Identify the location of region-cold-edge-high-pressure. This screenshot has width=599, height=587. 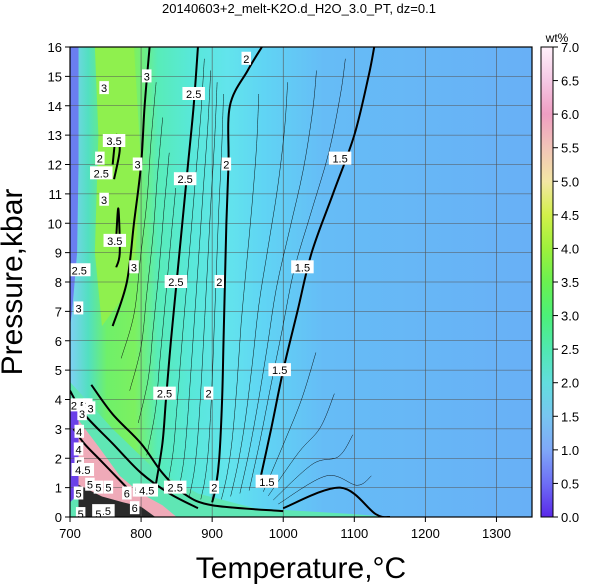
(74, 187).